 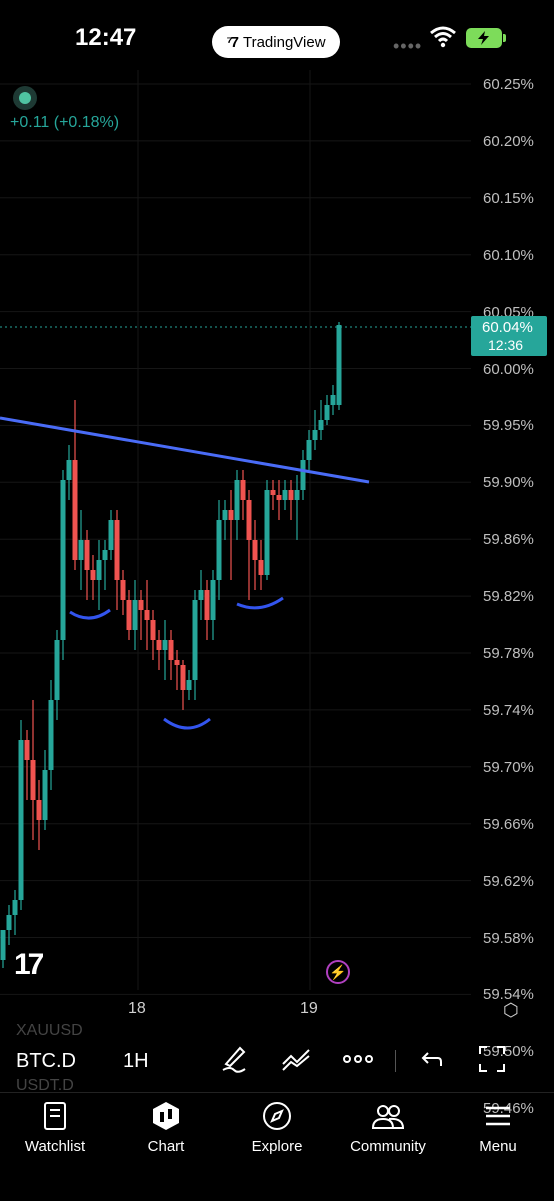 I want to click on tab-chart-label: Chart, so click(x=166, y=1146).